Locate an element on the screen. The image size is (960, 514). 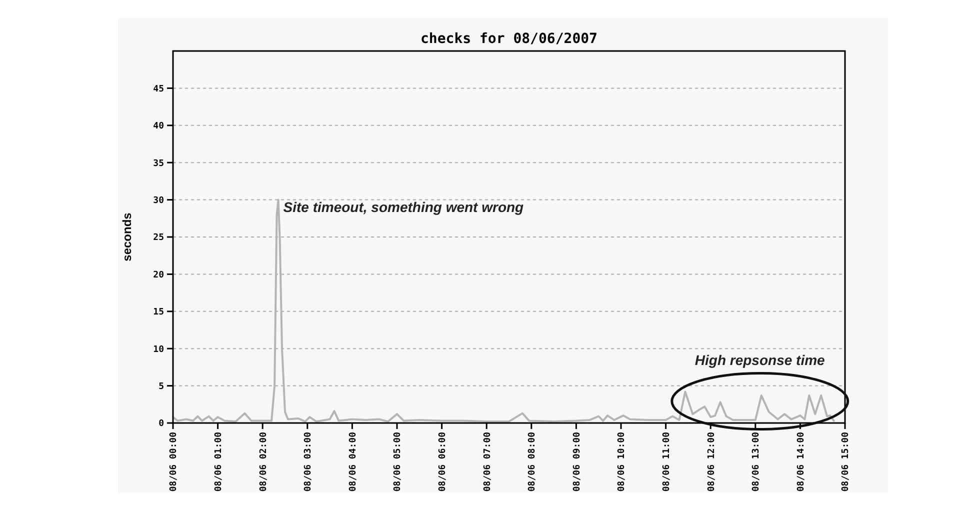
x-tick-label: 08/06 01:00 is located at coordinates (219, 462).